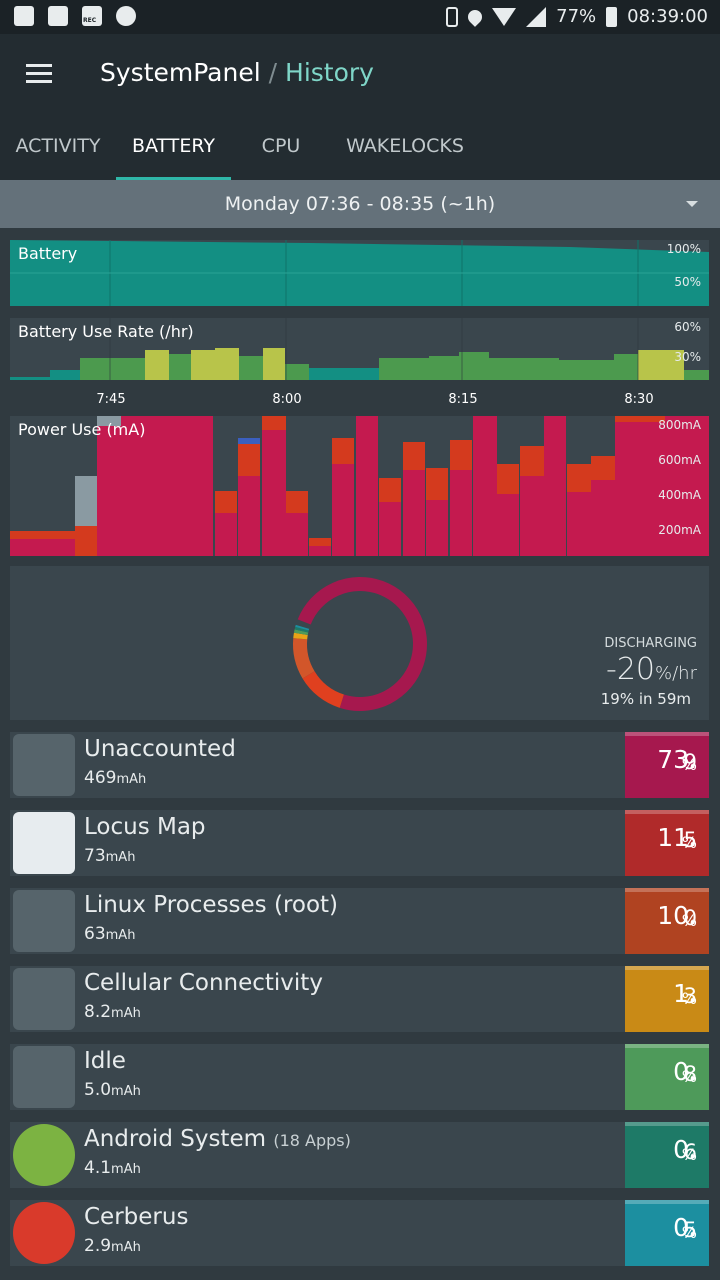  What do you see at coordinates (111, 399) in the screenshot?
I see `time-tick: 7:45` at bounding box center [111, 399].